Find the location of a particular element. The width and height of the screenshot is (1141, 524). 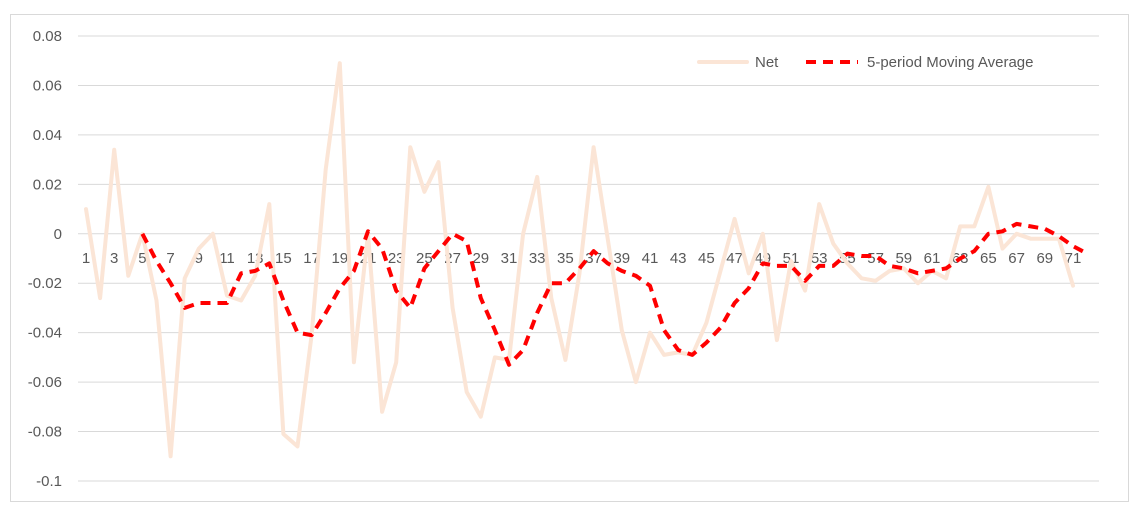

y-tick-label: -0.04 is located at coordinates (45, 333).